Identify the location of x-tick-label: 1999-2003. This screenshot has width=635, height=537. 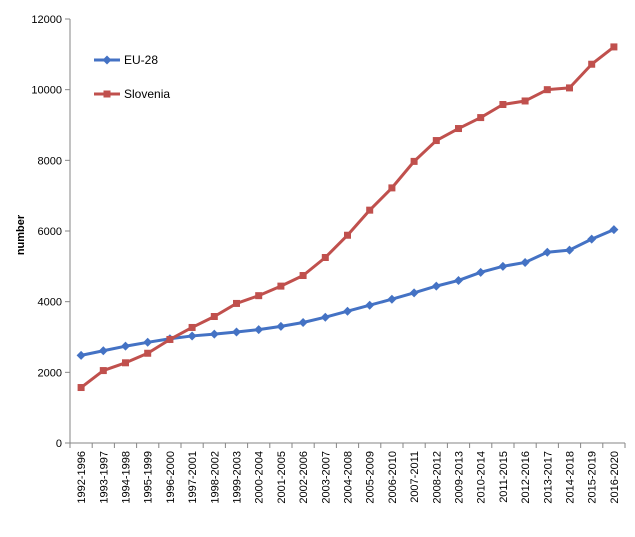
(238, 477).